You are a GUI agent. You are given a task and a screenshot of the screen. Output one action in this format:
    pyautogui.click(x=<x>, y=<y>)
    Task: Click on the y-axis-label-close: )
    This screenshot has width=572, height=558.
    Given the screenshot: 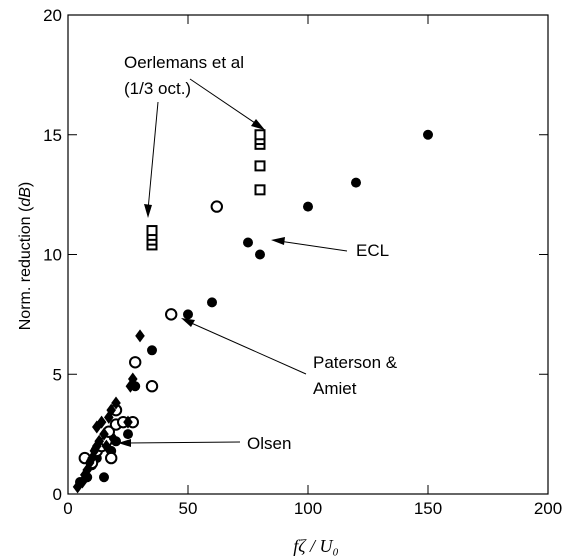 What is the action you would take?
    pyautogui.click(x=25, y=184)
    